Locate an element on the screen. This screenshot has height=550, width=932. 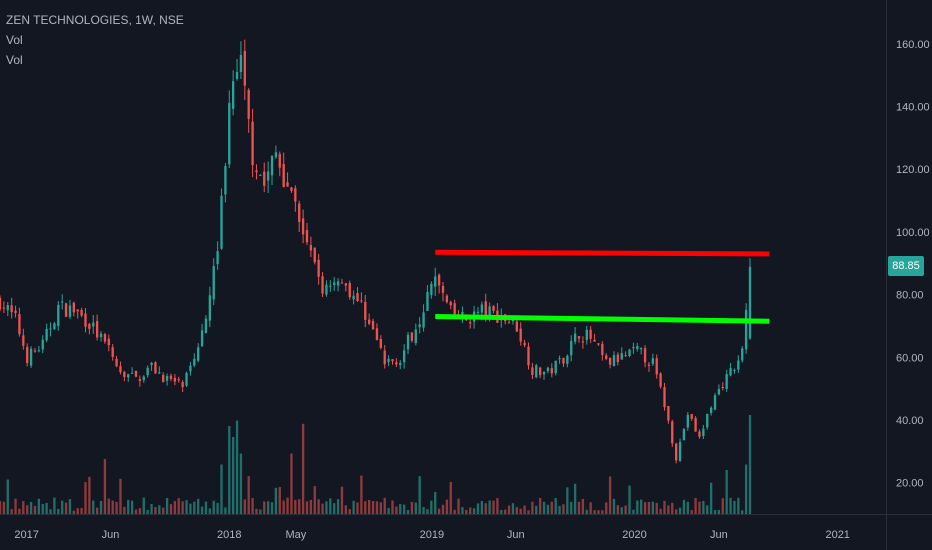
volume-label-2: Vol is located at coordinates (14, 60).